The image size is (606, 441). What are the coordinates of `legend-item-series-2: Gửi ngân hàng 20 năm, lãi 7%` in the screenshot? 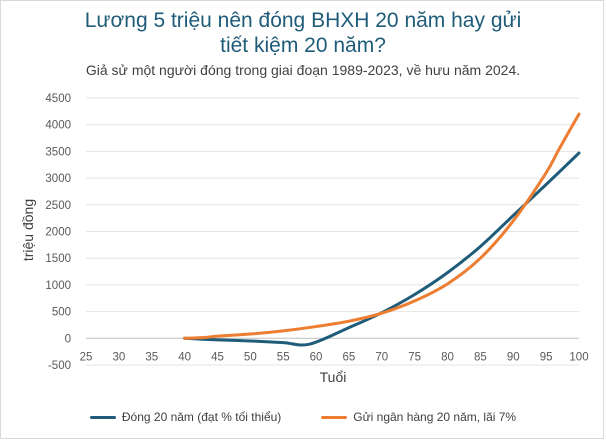 It's located at (418, 417).